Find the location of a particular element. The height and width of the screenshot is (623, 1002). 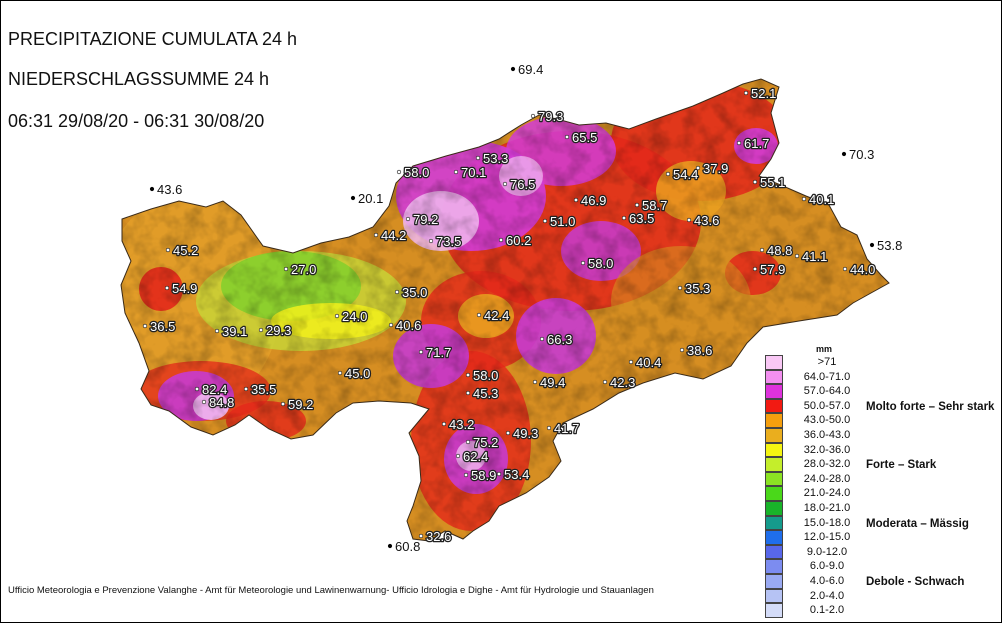

legend-label: 28.0-32.0 is located at coordinates (827, 464).